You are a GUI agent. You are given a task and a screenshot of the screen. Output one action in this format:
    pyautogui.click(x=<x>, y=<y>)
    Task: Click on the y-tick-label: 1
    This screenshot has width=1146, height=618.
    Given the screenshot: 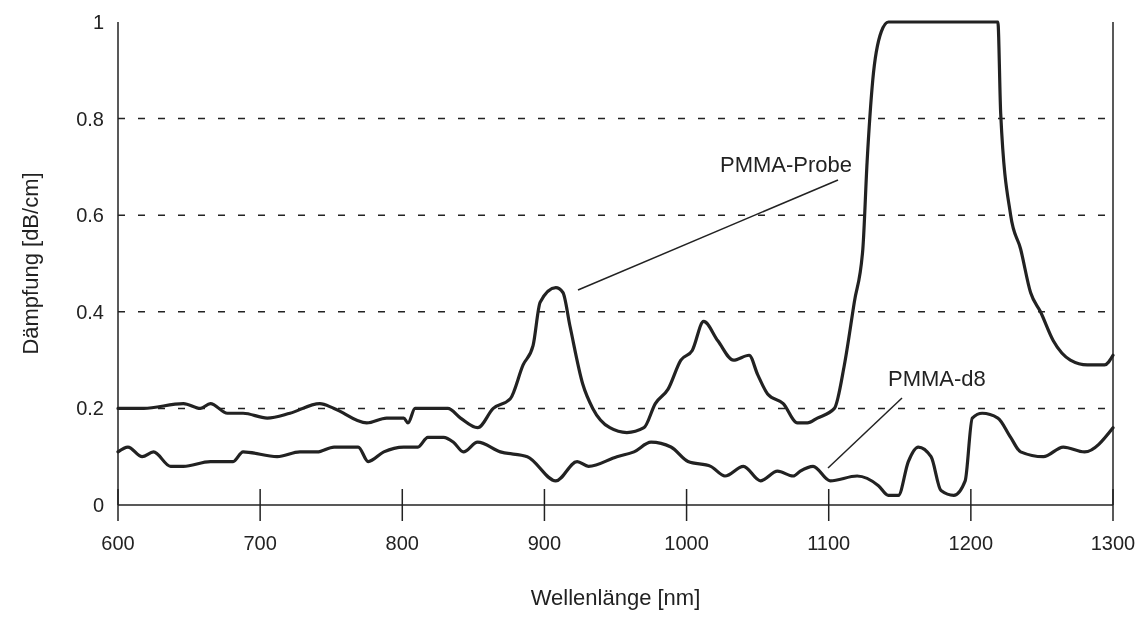 What is the action you would take?
    pyautogui.click(x=98, y=22)
    